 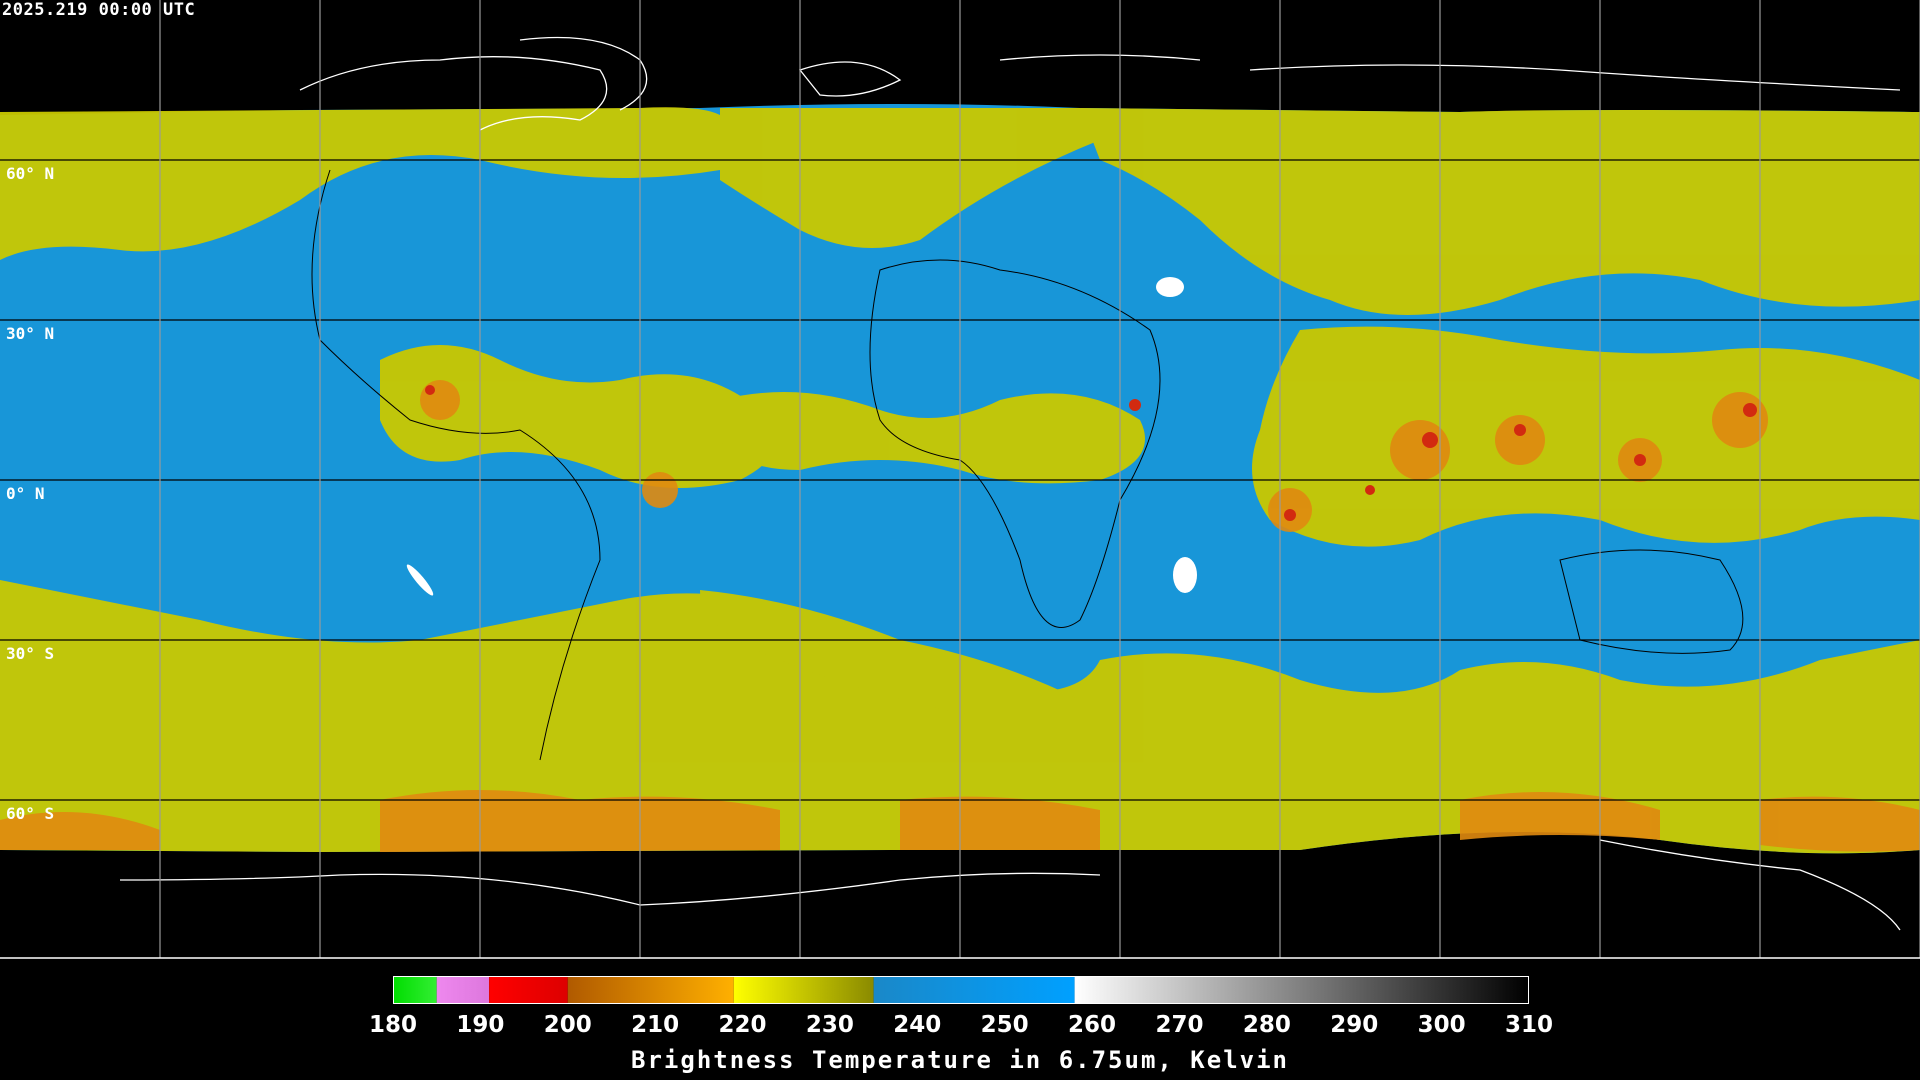 I want to click on warm-dry-spots, so click(x=801, y=436).